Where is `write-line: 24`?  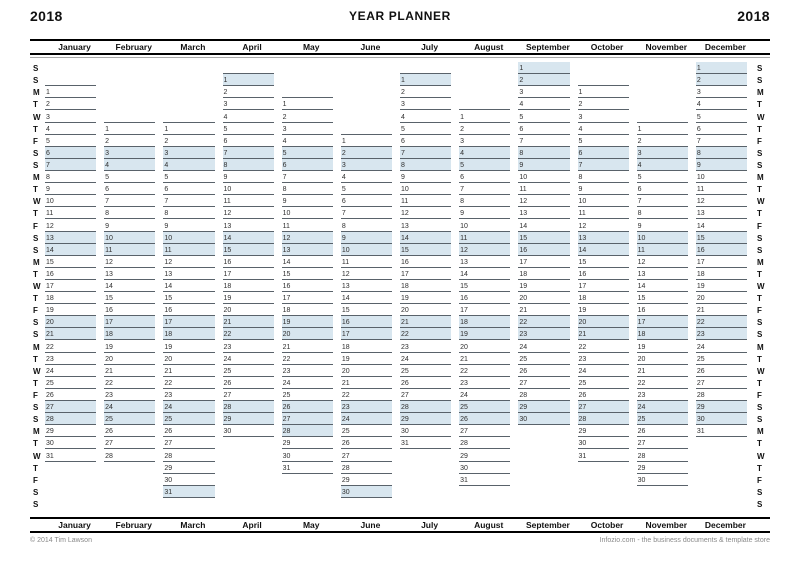
write-line: 24 is located at coordinates (307, 383).